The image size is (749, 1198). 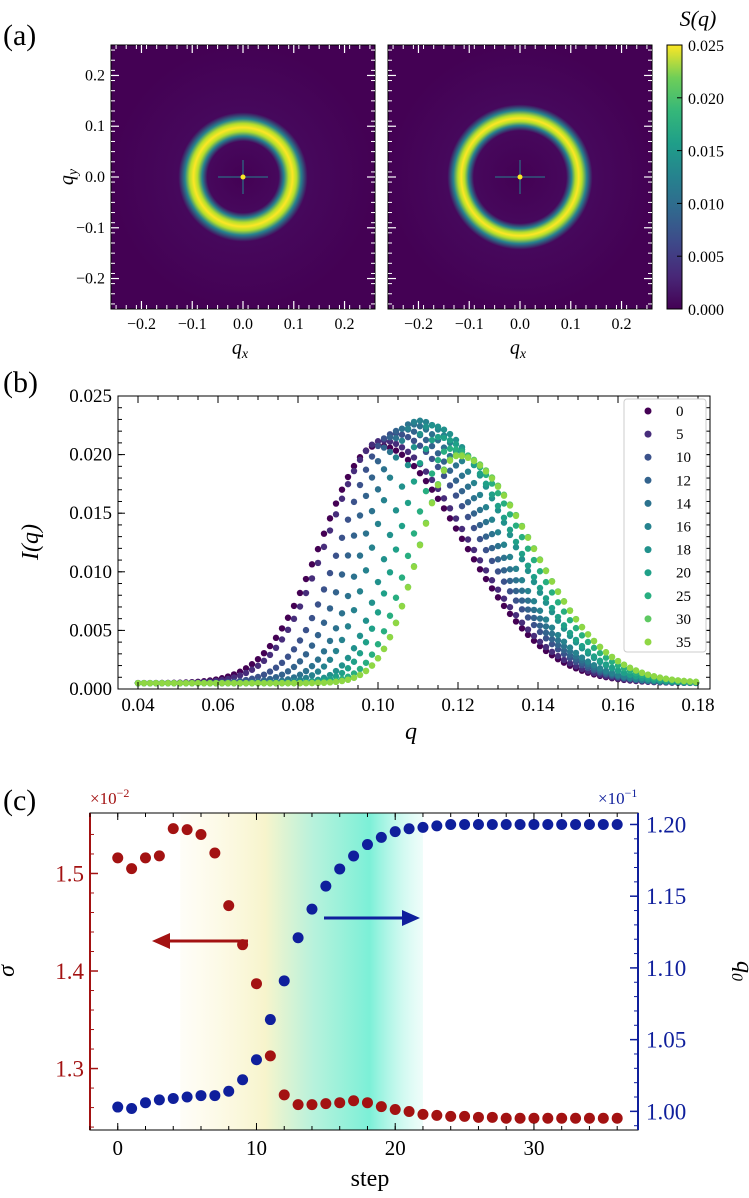 What do you see at coordinates (90, 689) in the screenshot?
I see `y-tick-label: 0.000` at bounding box center [90, 689].